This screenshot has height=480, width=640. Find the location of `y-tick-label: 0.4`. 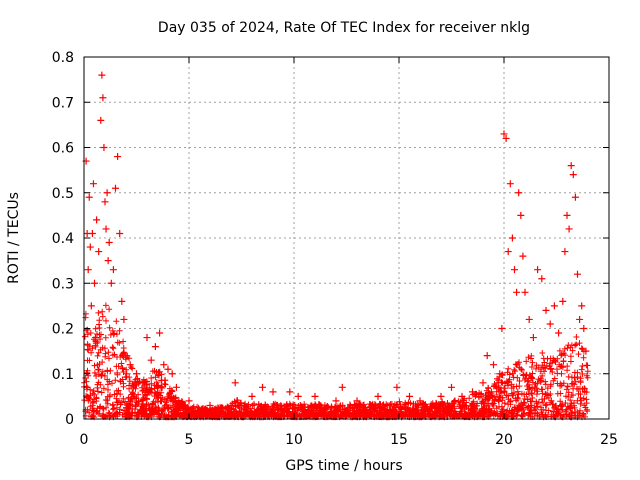

y-tick-label: 0.4 is located at coordinates (63, 239).